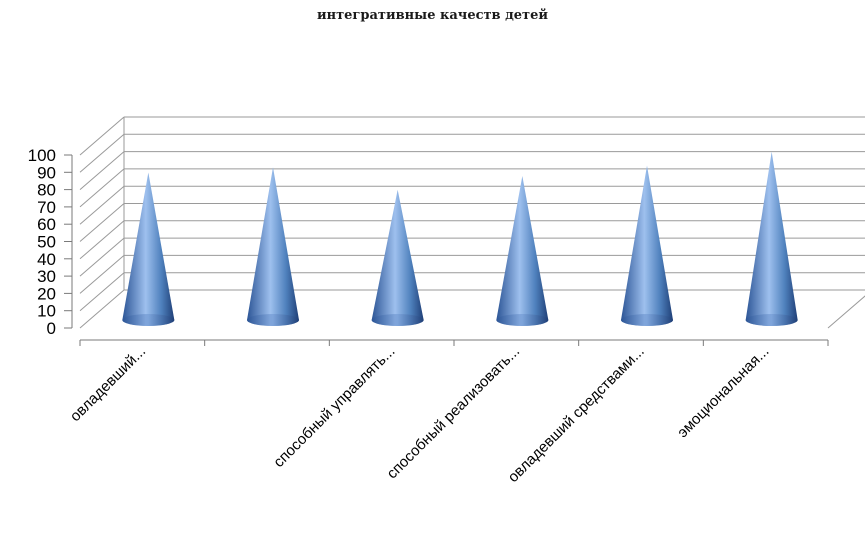  Describe the element at coordinates (46, 293) in the screenshot. I see `y-tick-label: 20` at that location.